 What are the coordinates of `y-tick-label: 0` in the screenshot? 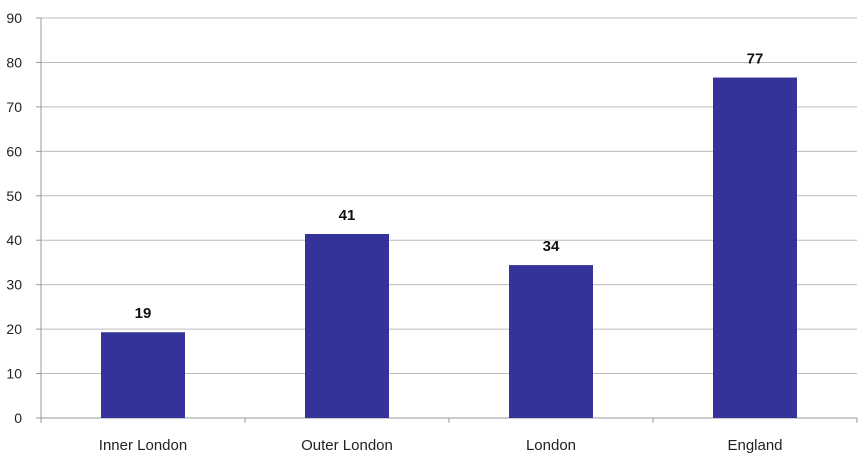 It's located at (18, 418).